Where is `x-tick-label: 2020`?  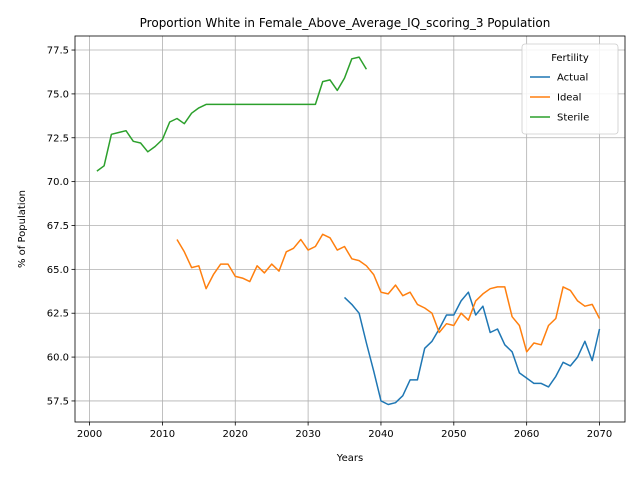 x-tick-label: 2020 is located at coordinates (235, 434).